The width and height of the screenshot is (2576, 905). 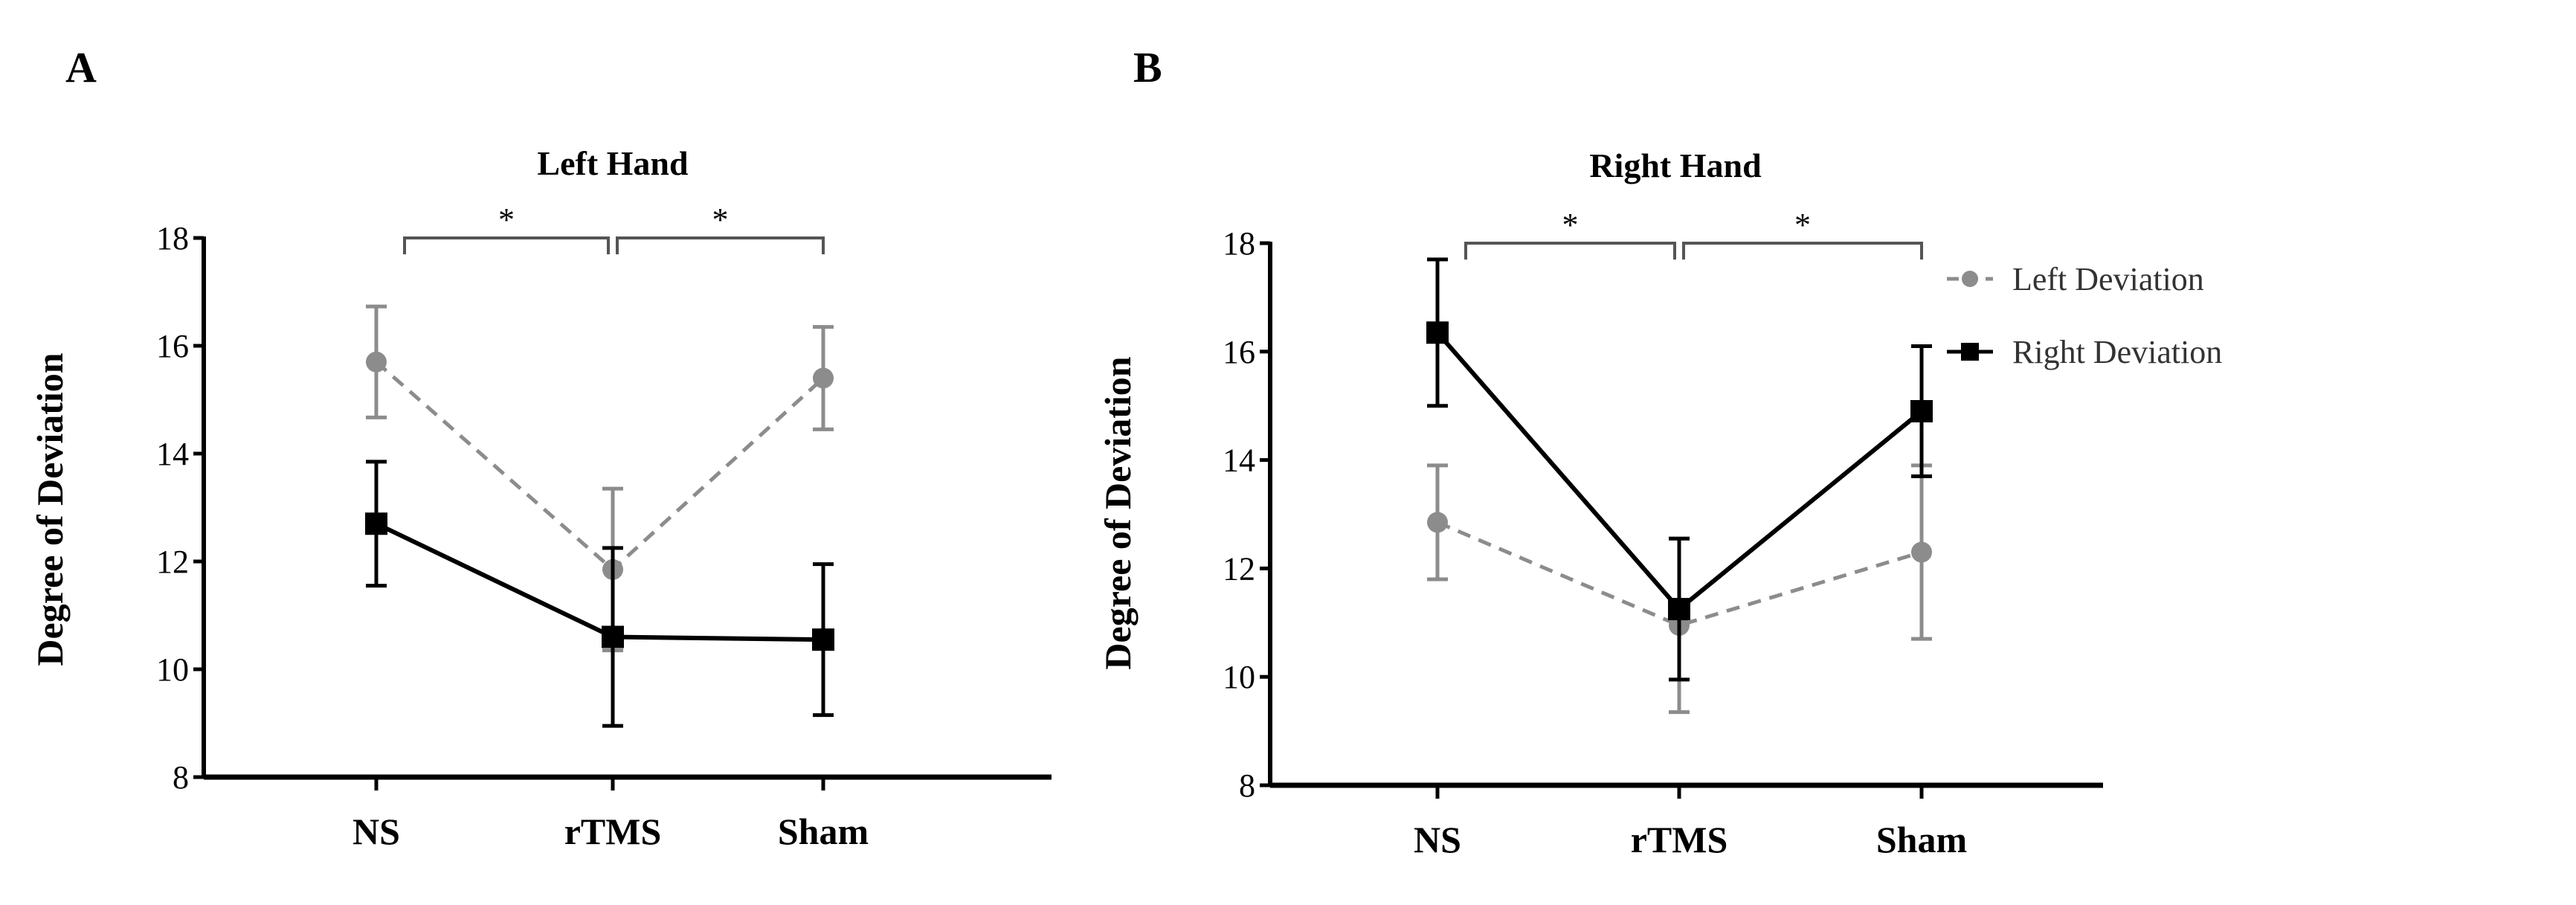 I want to click on legend-right-deviation-label: Right Deviation, so click(x=2117, y=352).